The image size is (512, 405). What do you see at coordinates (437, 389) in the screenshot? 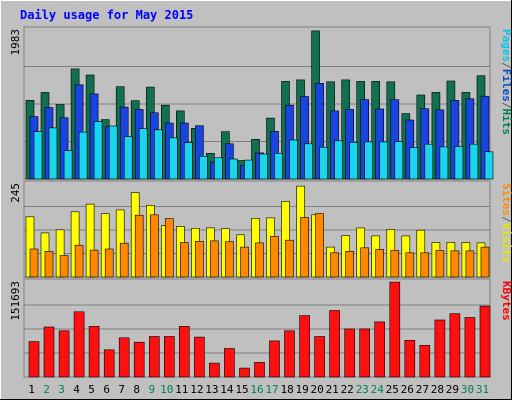
I see `day-label-28: 28` at bounding box center [437, 389].